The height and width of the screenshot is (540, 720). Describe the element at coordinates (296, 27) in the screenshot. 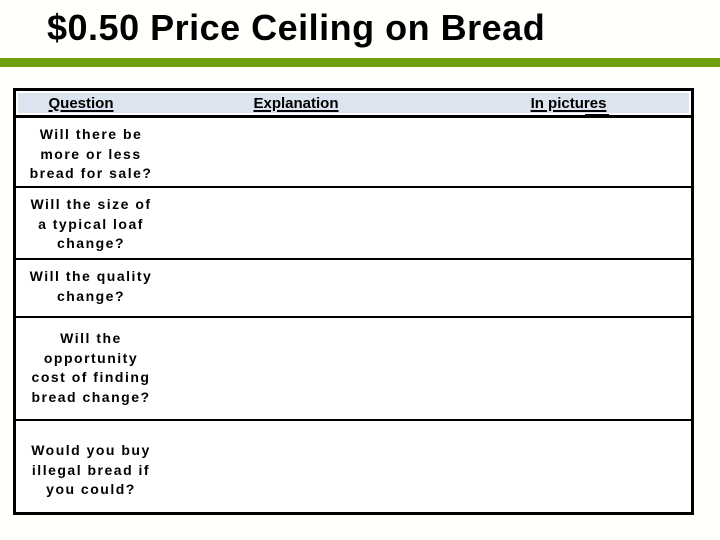

I see `slide-title: $0.50 Price Ceiling on Bread` at that location.